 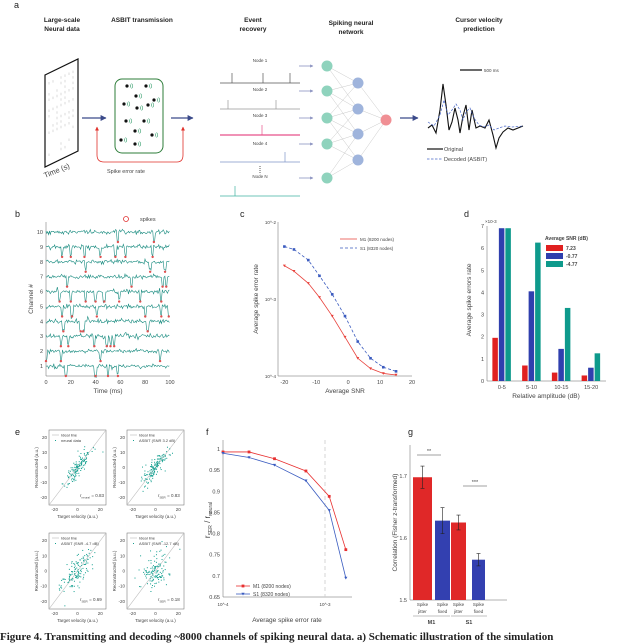 I want to click on y-tick-label: 10, so click(x=45, y=452).